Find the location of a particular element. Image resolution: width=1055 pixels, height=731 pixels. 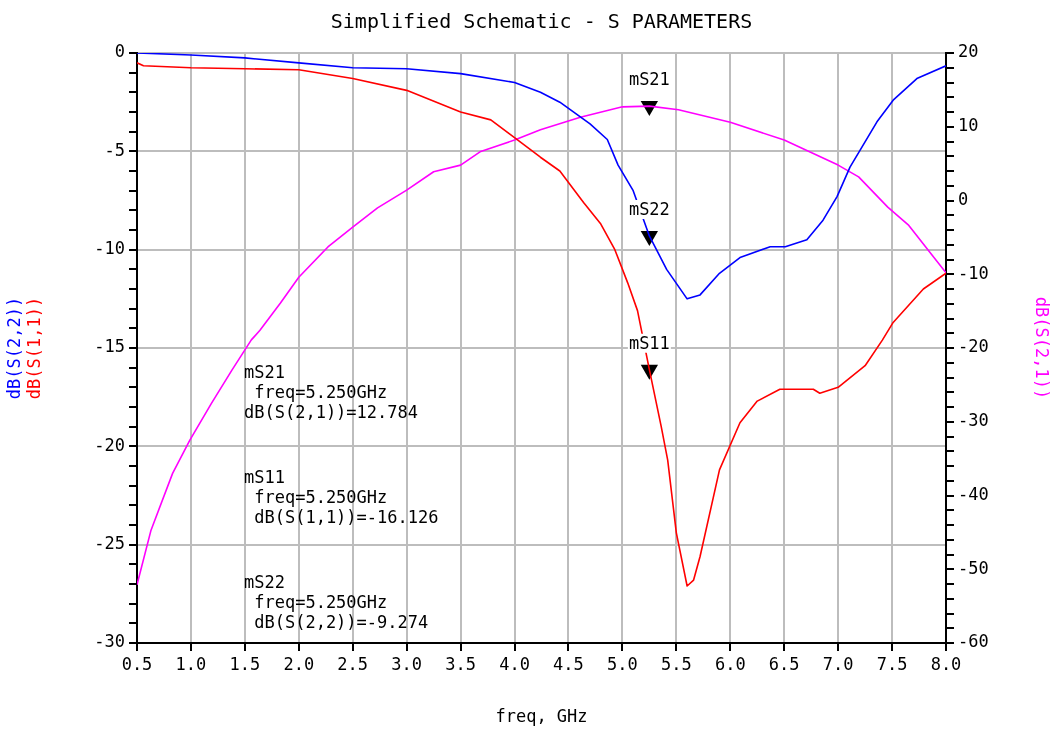

x-tick-label: 2.0 is located at coordinates (299, 663).